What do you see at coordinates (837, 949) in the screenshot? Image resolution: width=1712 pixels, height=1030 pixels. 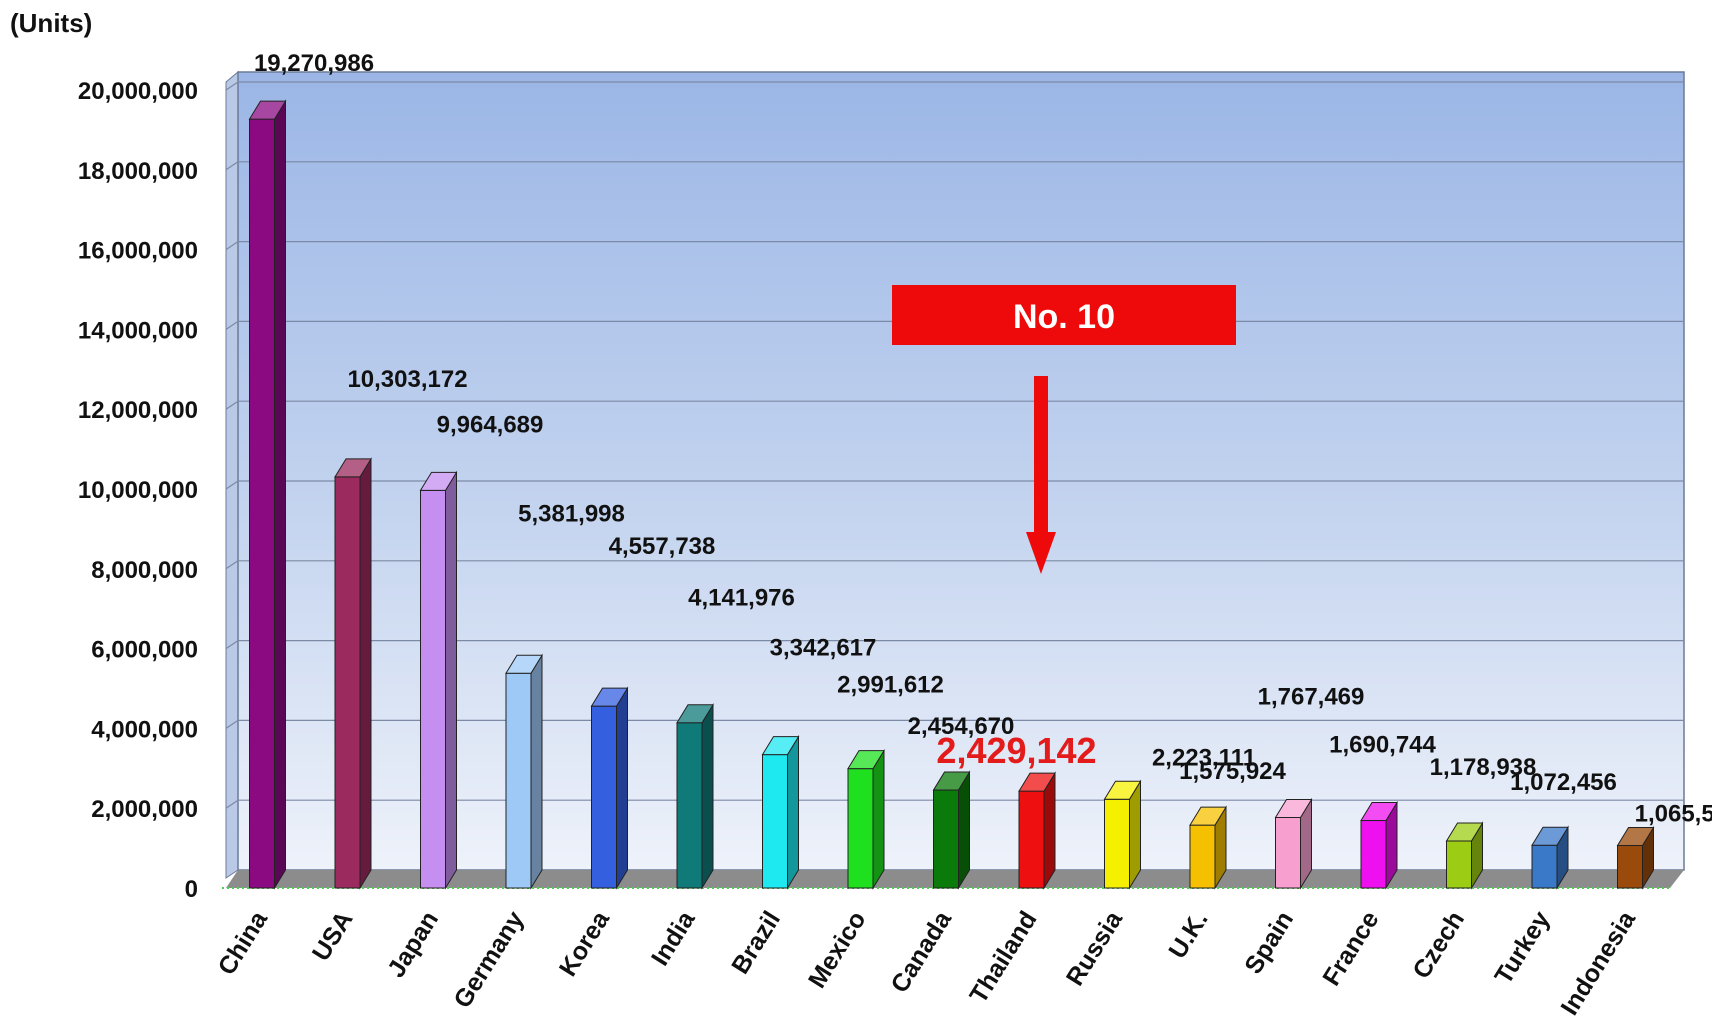 I see `x-tick-label-mexico: Mexico` at bounding box center [837, 949].